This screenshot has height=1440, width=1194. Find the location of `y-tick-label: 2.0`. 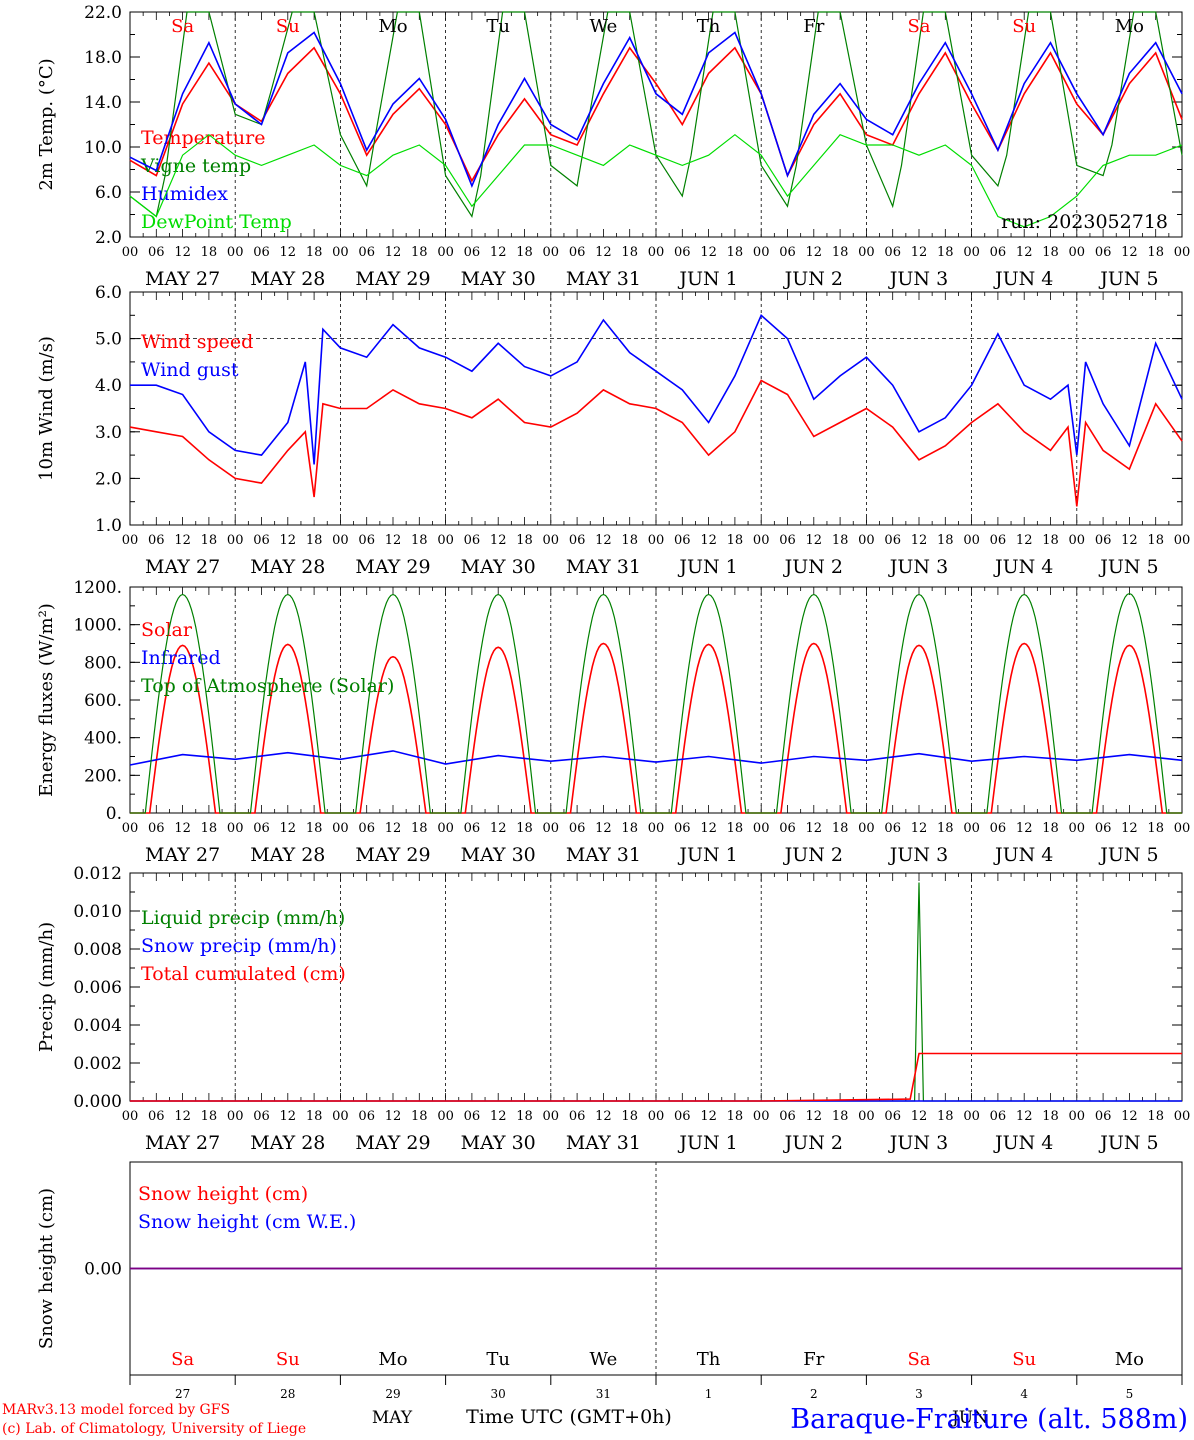

y-tick-label: 2.0 is located at coordinates (108, 238).